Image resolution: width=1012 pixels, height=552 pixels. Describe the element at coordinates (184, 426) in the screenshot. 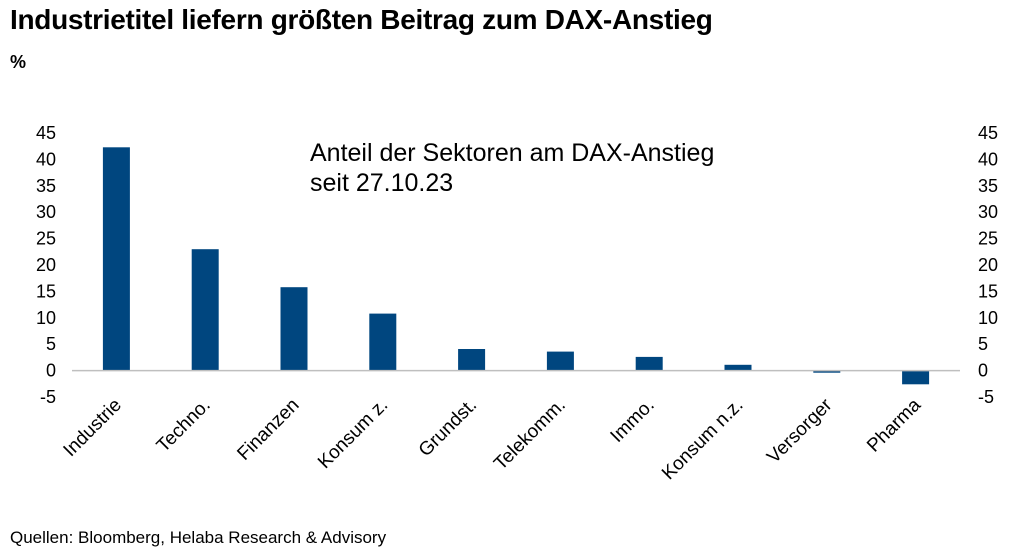

I see `category-label: Techno.` at that location.